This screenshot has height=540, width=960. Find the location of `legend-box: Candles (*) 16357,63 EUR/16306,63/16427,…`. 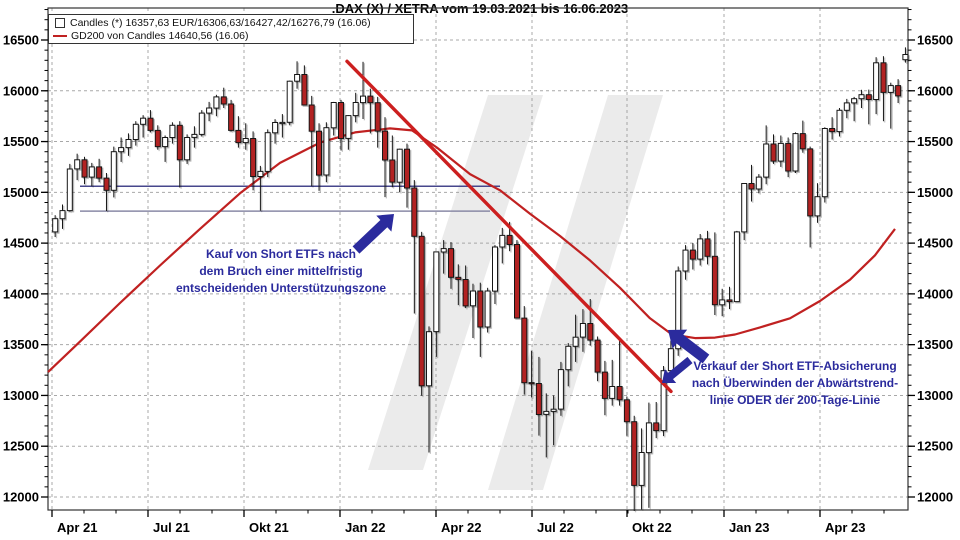

legend-box: Candles (*) 16357,63 EUR/16306,63/16427,… is located at coordinates (231, 29).